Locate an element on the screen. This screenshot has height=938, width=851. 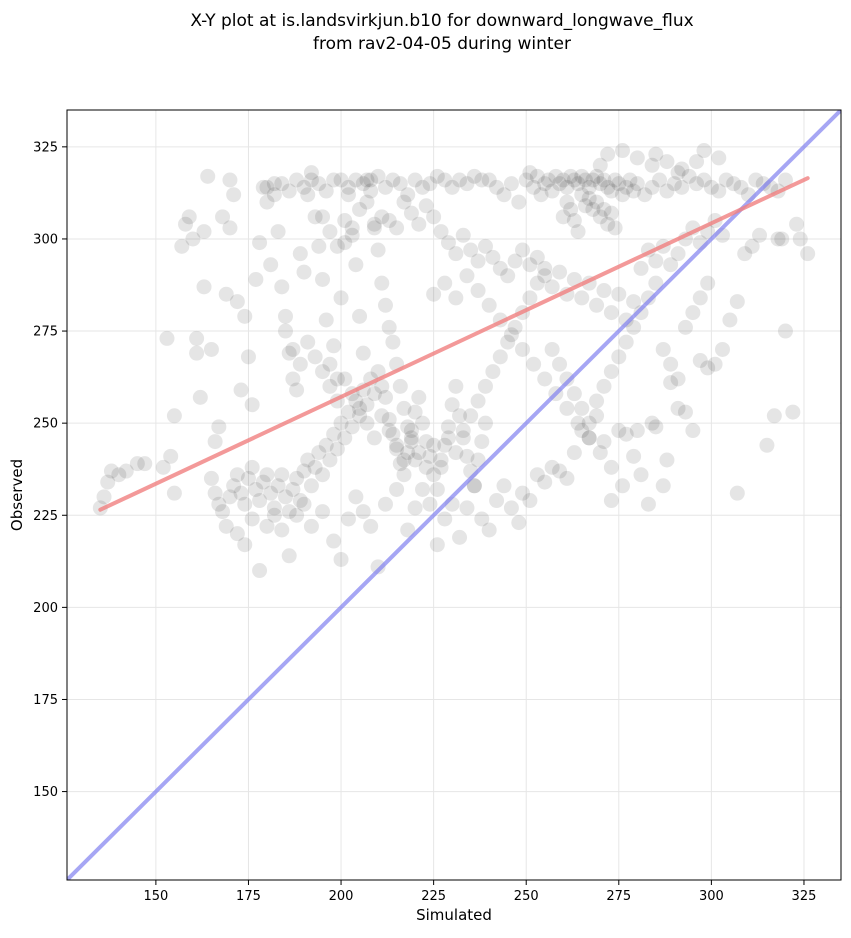
chart-title-line-2: from rav2-04-05 during winter is located at coordinates (442, 44).